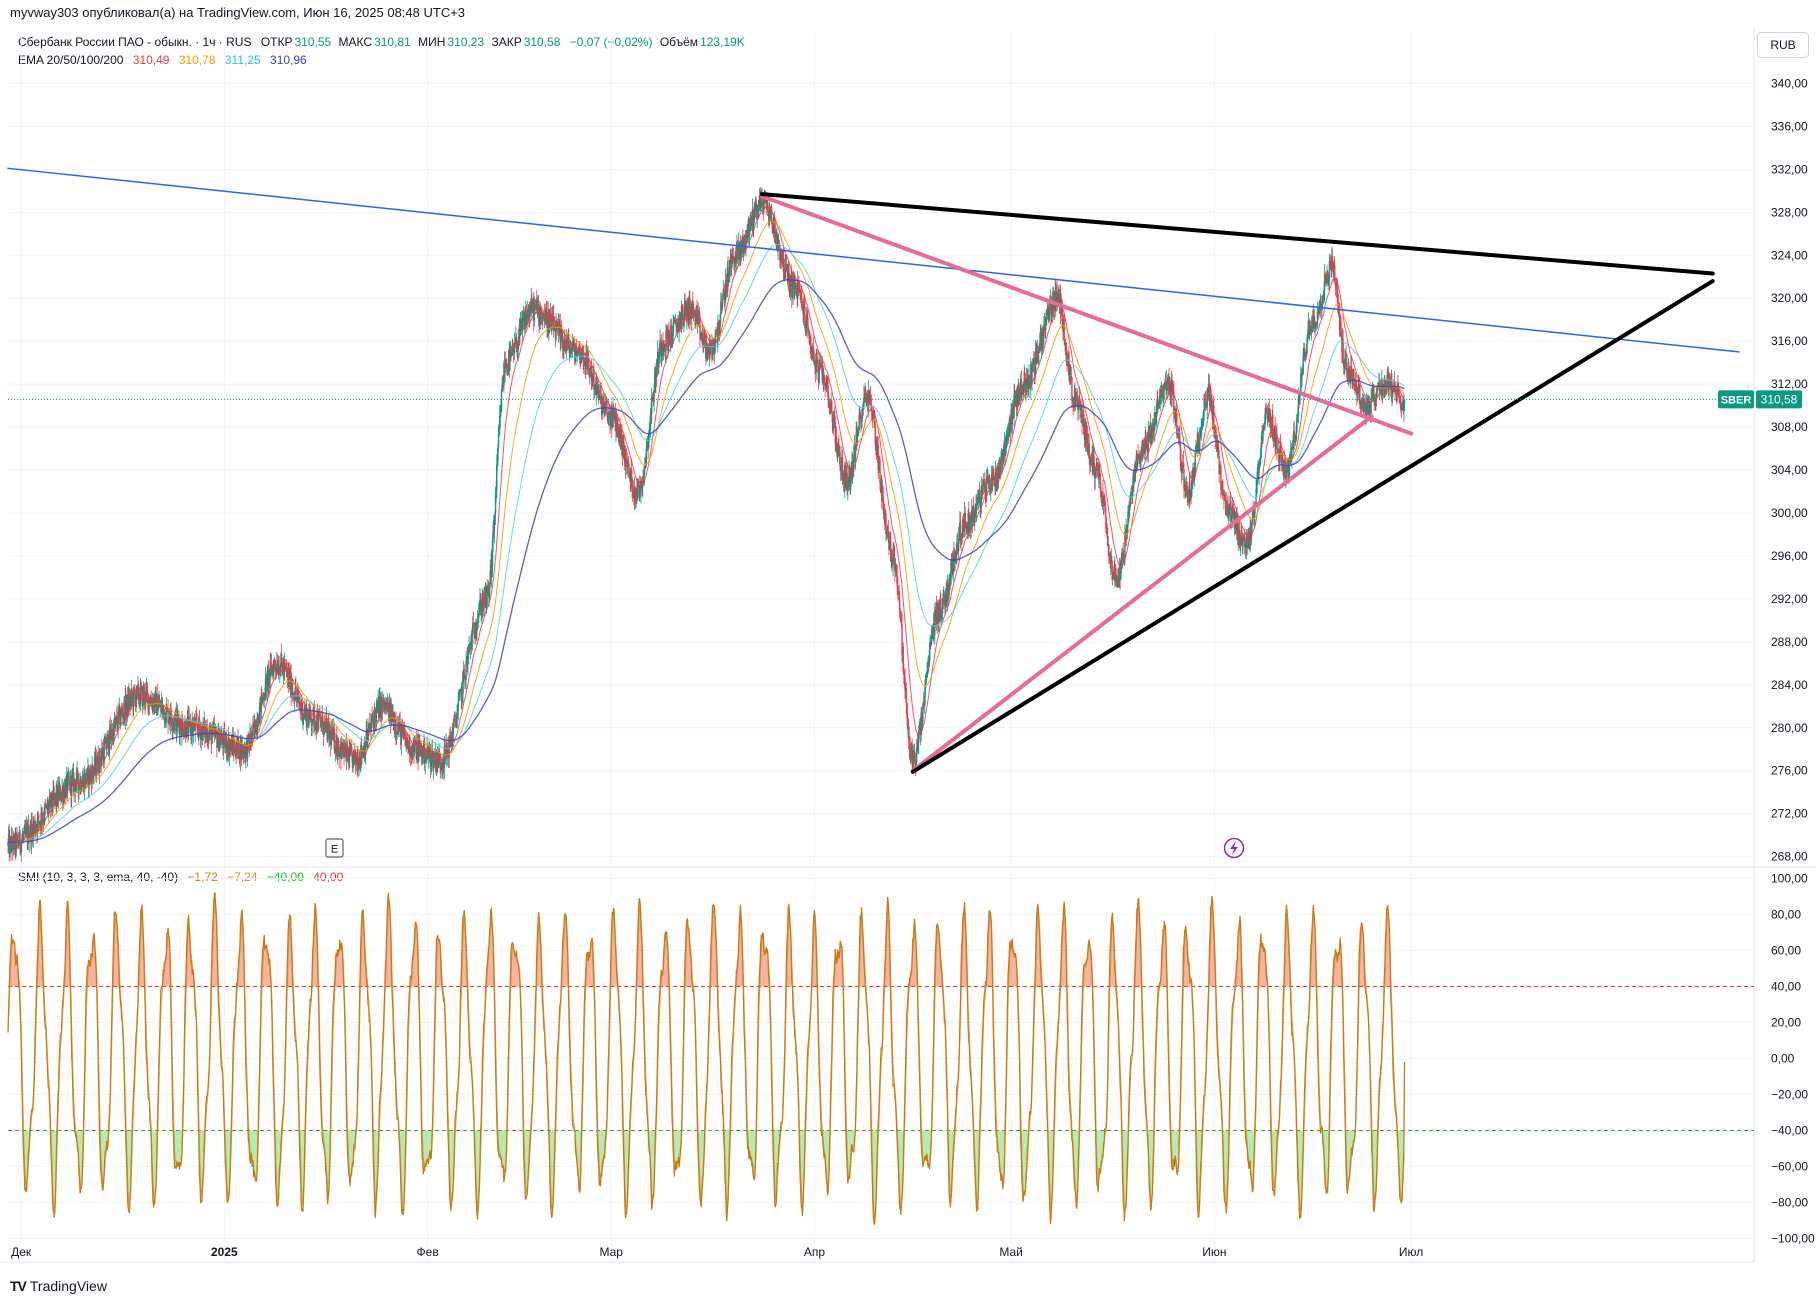  What do you see at coordinates (1783, 45) in the screenshot?
I see `currency-button: RUB` at bounding box center [1783, 45].